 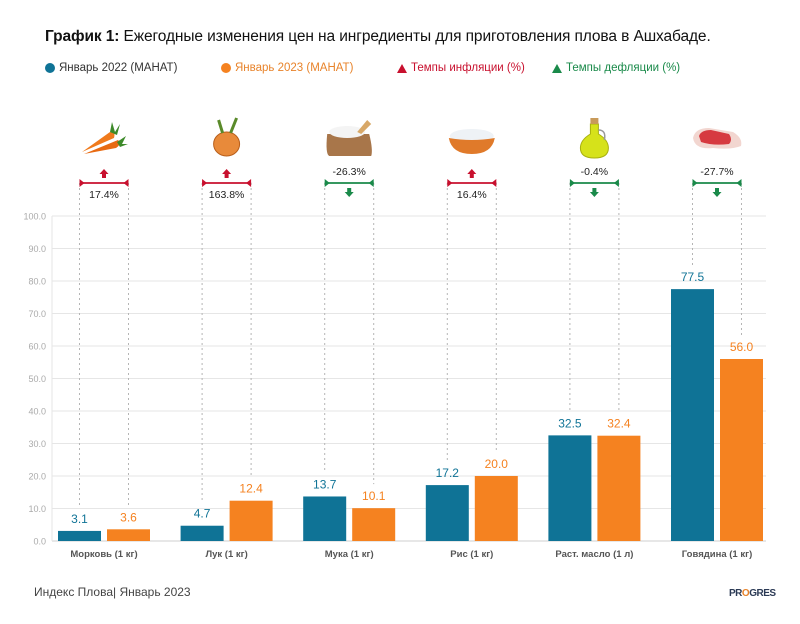 What do you see at coordinates (37, 282) in the screenshot?
I see `y-tick-label: 80.0` at bounding box center [37, 282].